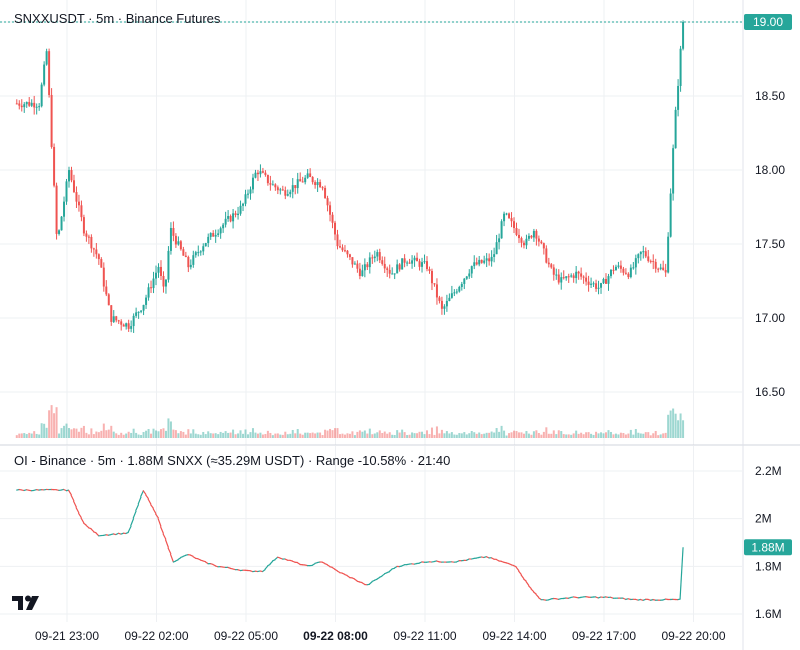 This screenshot has height=650, width=800. What do you see at coordinates (117, 18) in the screenshot?
I see `price-pane-title: SNXXUSDT · 5m · Binance Futures` at bounding box center [117, 18].